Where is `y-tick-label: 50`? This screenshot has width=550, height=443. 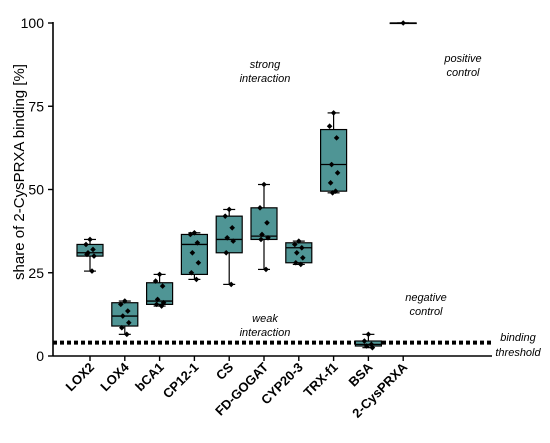 y-tick-label: 50 is located at coordinates (36, 190).